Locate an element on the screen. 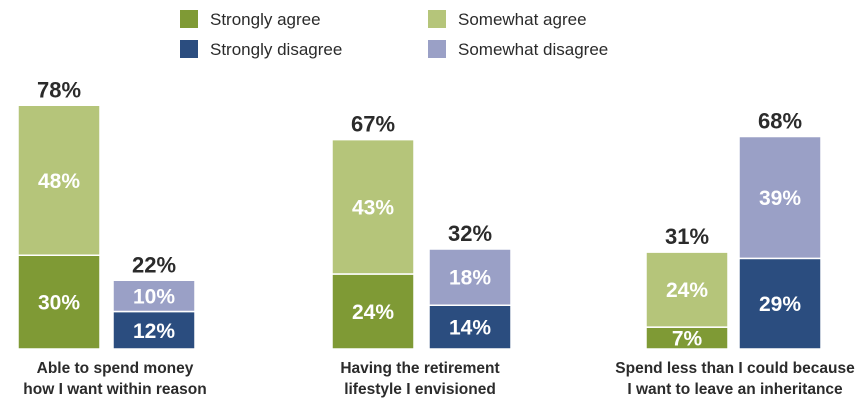 The image size is (866, 399). legend-swatch-strongly-agree is located at coordinates (189, 19).